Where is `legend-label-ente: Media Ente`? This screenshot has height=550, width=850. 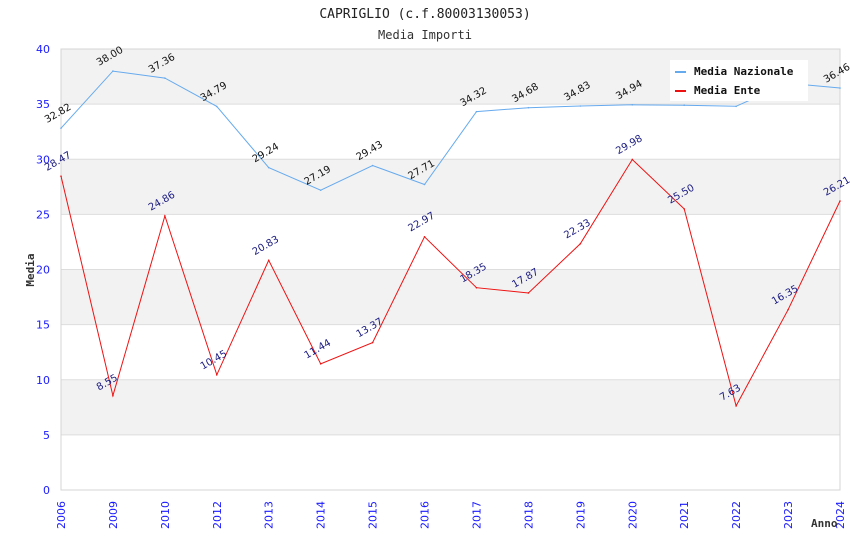 legend-label-ente: Media Ente is located at coordinates (727, 90).